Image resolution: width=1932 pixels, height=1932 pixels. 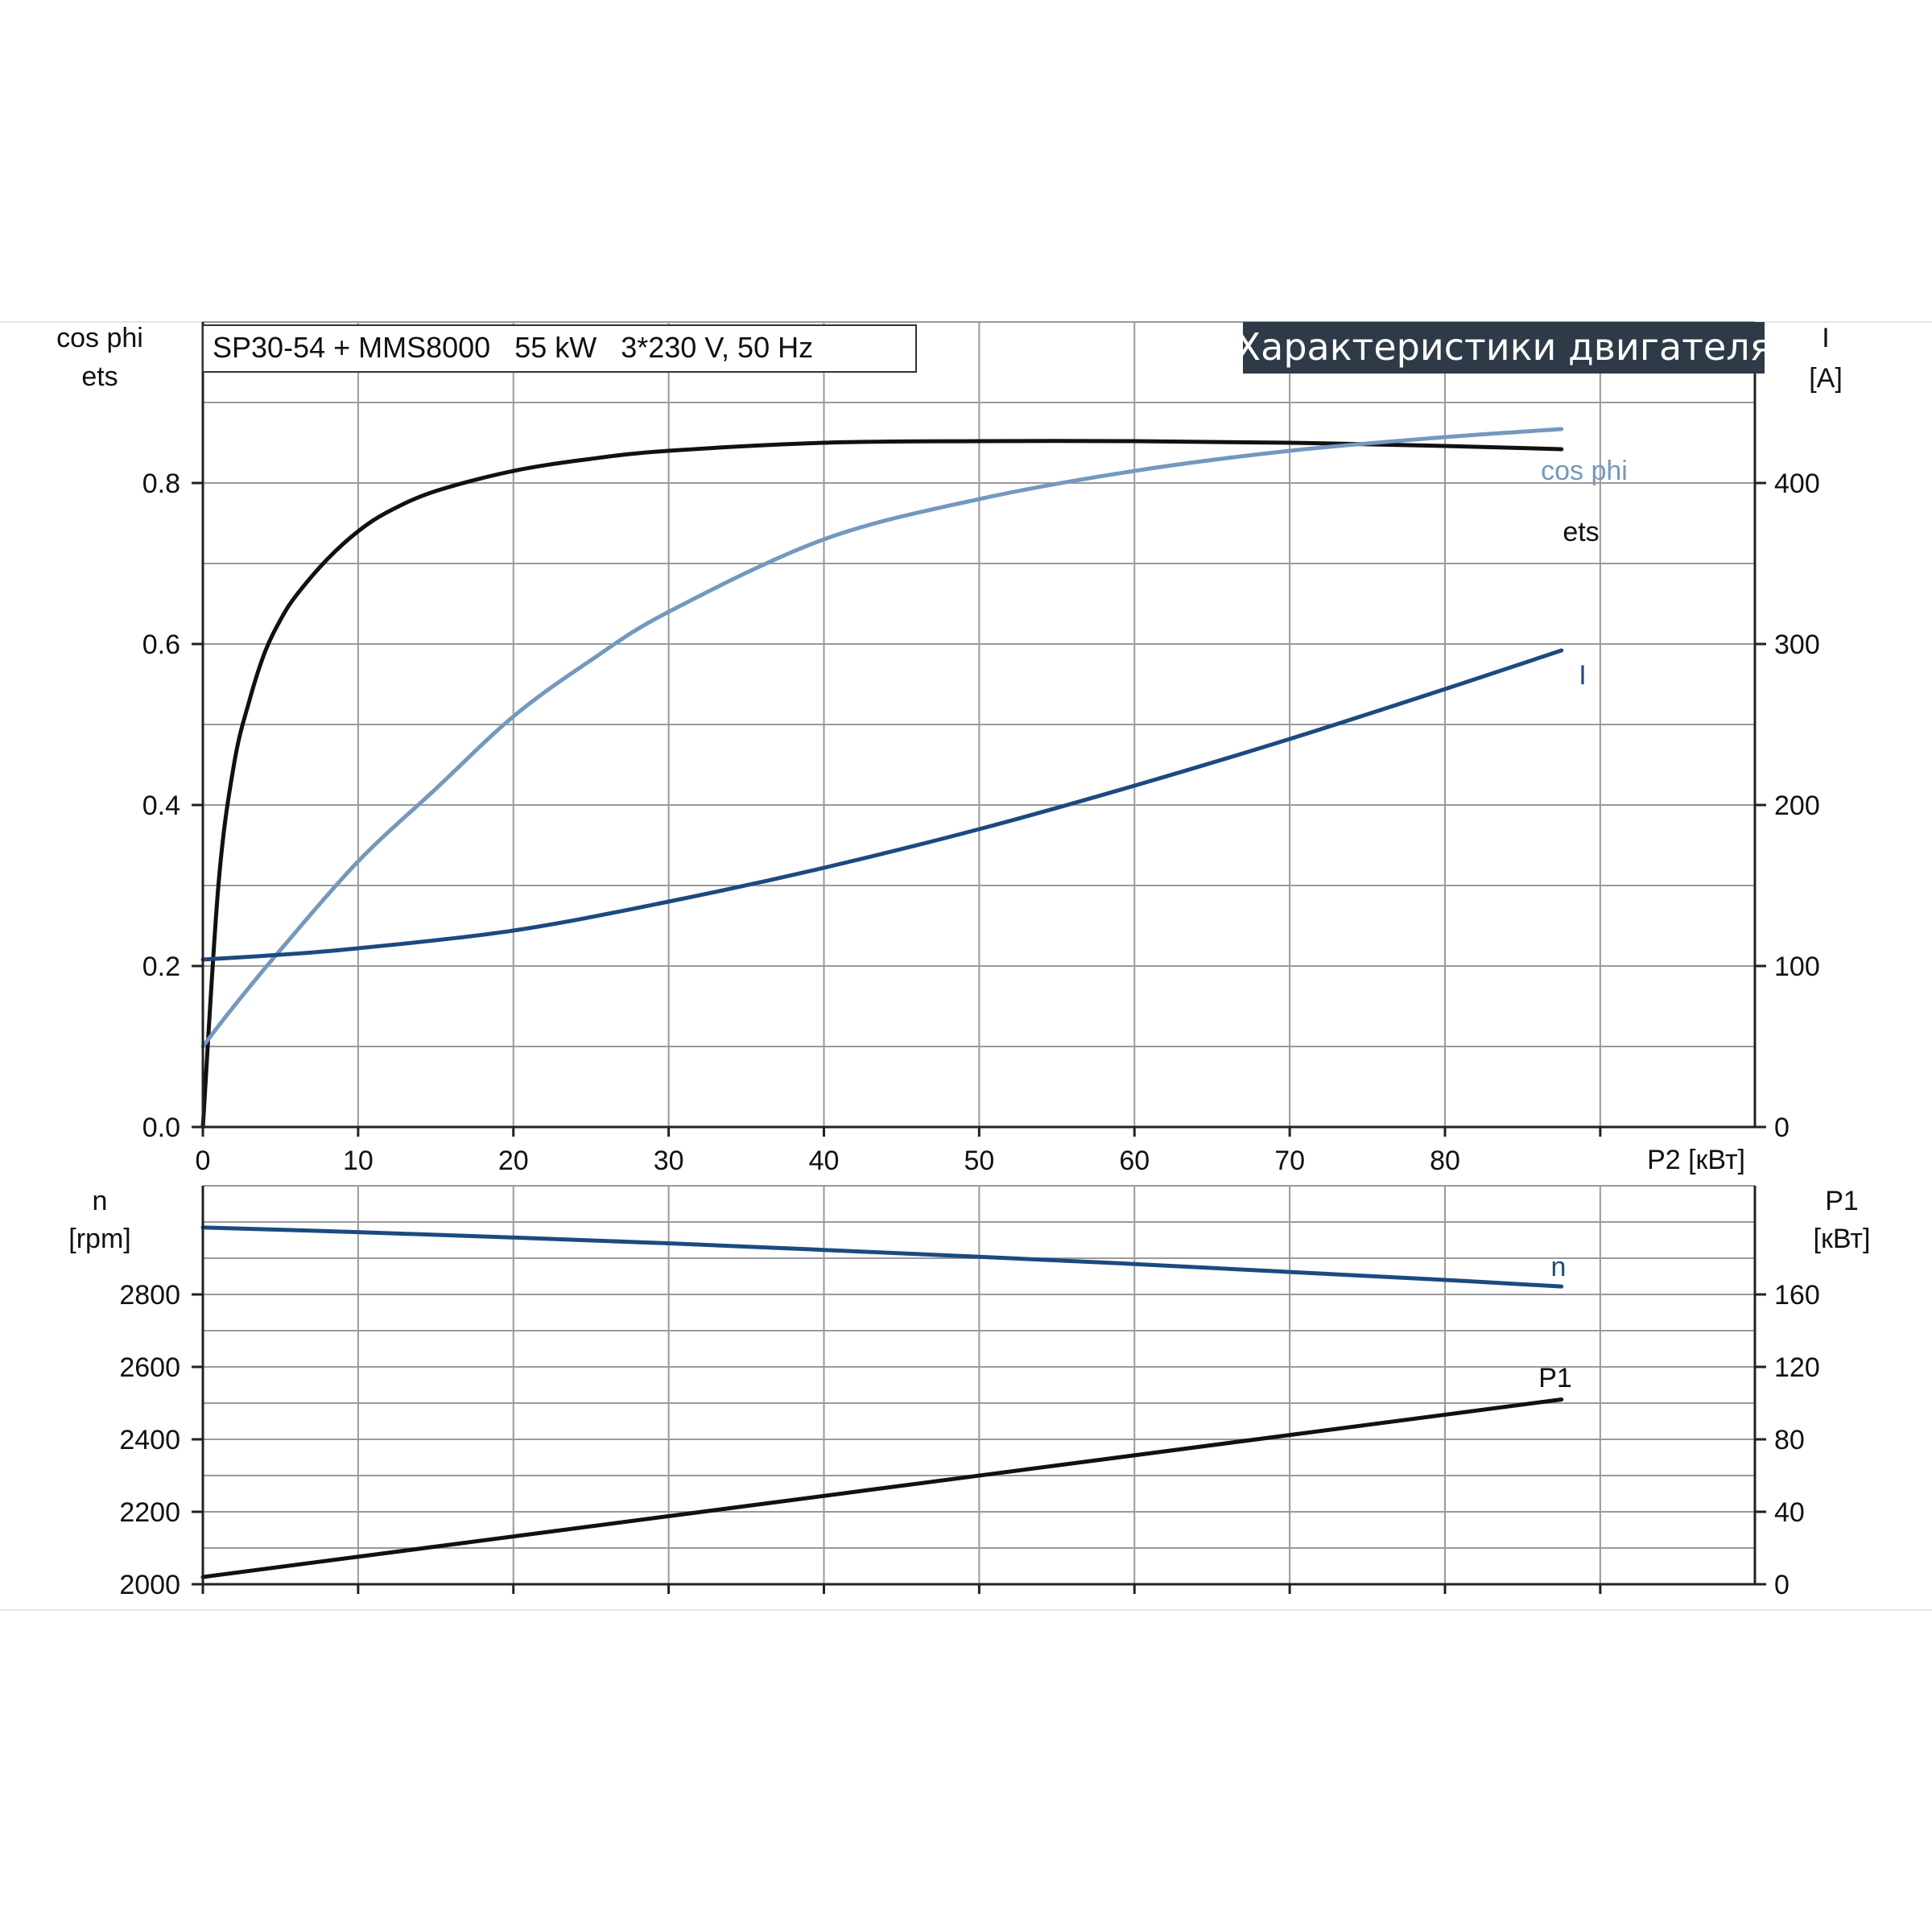 What do you see at coordinates (882, 805) in the screenshot?
I see `series-line-i` at bounding box center [882, 805].